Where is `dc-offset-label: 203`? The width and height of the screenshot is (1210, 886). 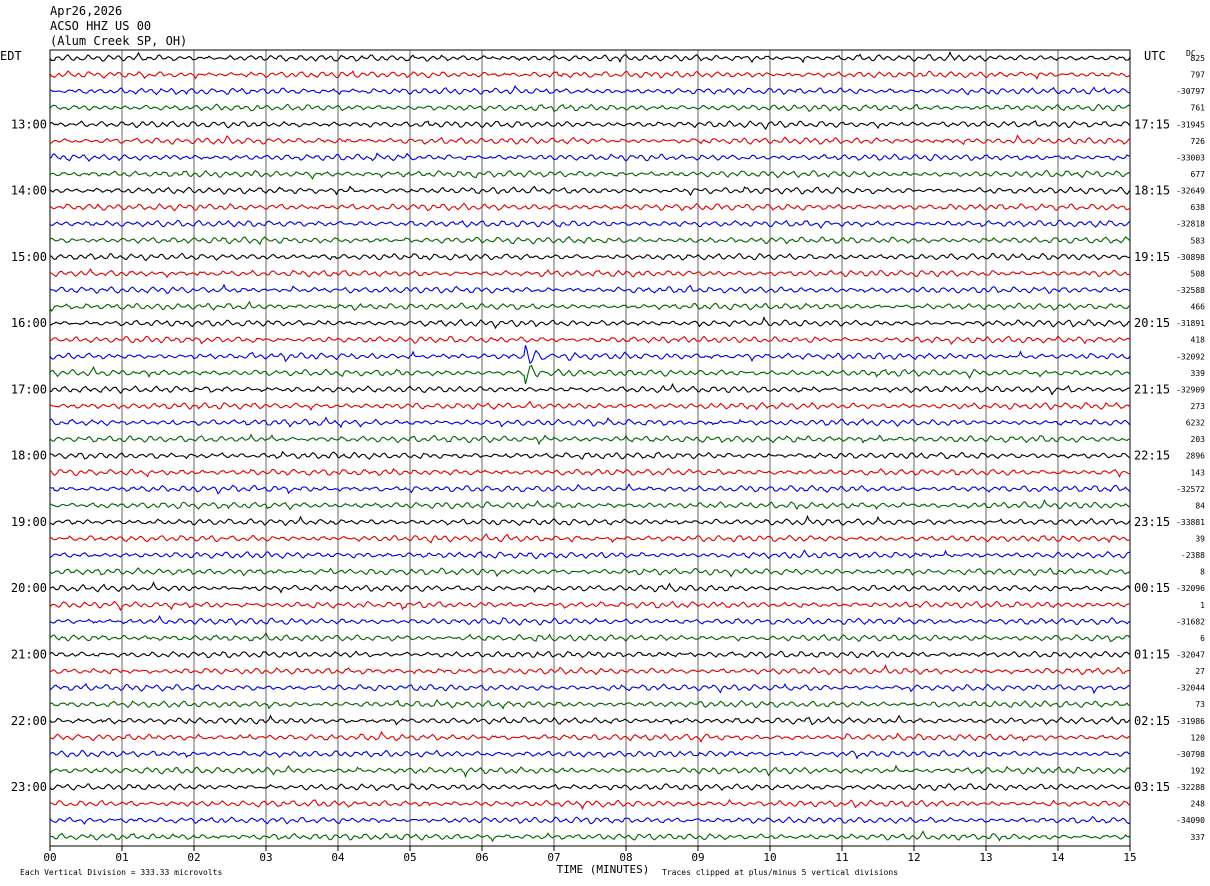 dc-offset-label: 203 is located at coordinates (1198, 439).